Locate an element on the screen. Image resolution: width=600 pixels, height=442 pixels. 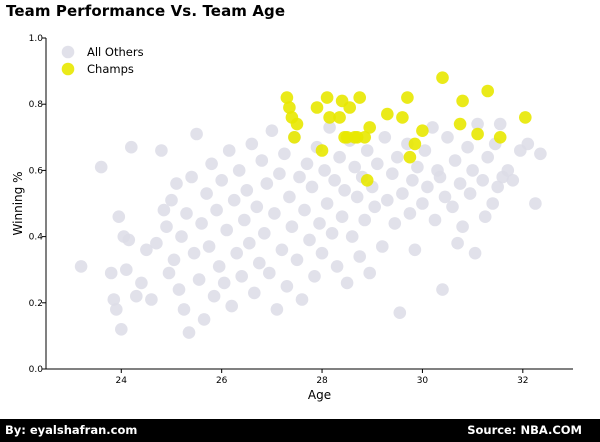
footer-credit: By: eyalshafran.com is located at coordinates (71, 430).